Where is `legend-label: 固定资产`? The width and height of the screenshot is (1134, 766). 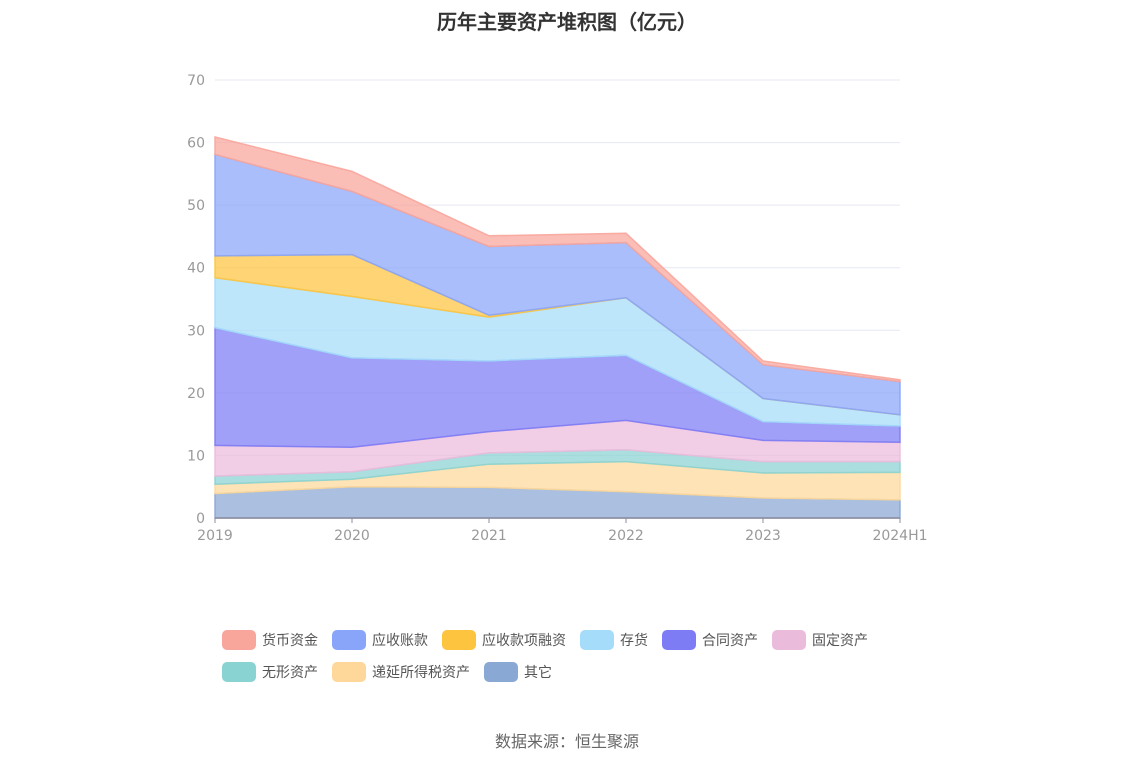 legend-label: 固定资产 is located at coordinates (840, 641).